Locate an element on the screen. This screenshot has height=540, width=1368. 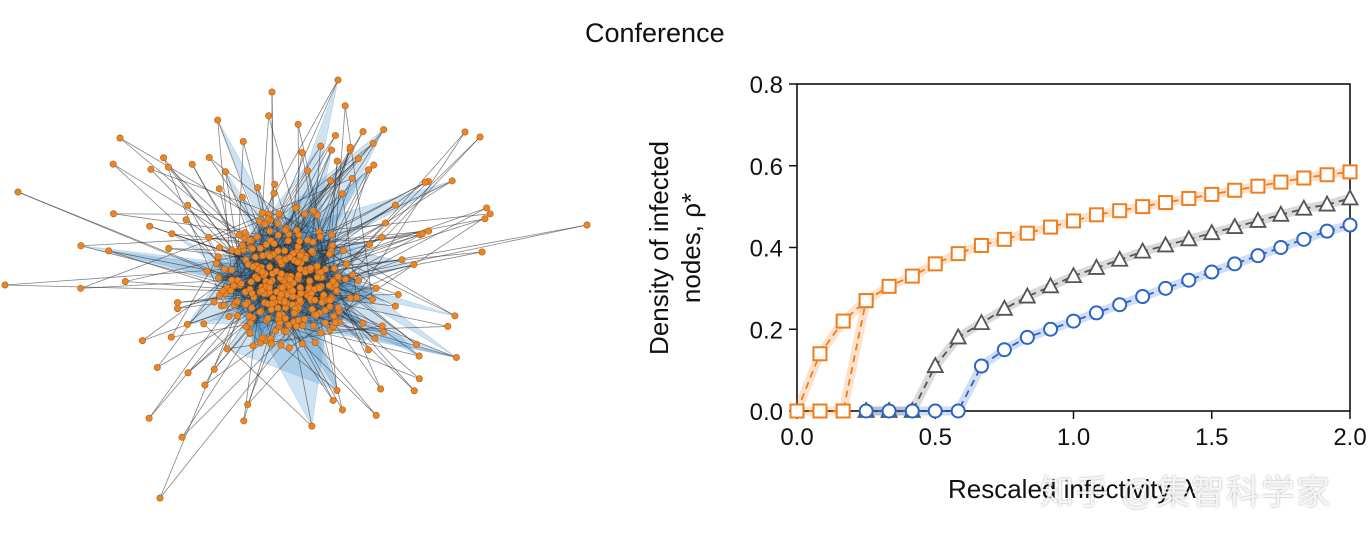
y-axis-label-line1: Density of infected is located at coordinates (659, 248).